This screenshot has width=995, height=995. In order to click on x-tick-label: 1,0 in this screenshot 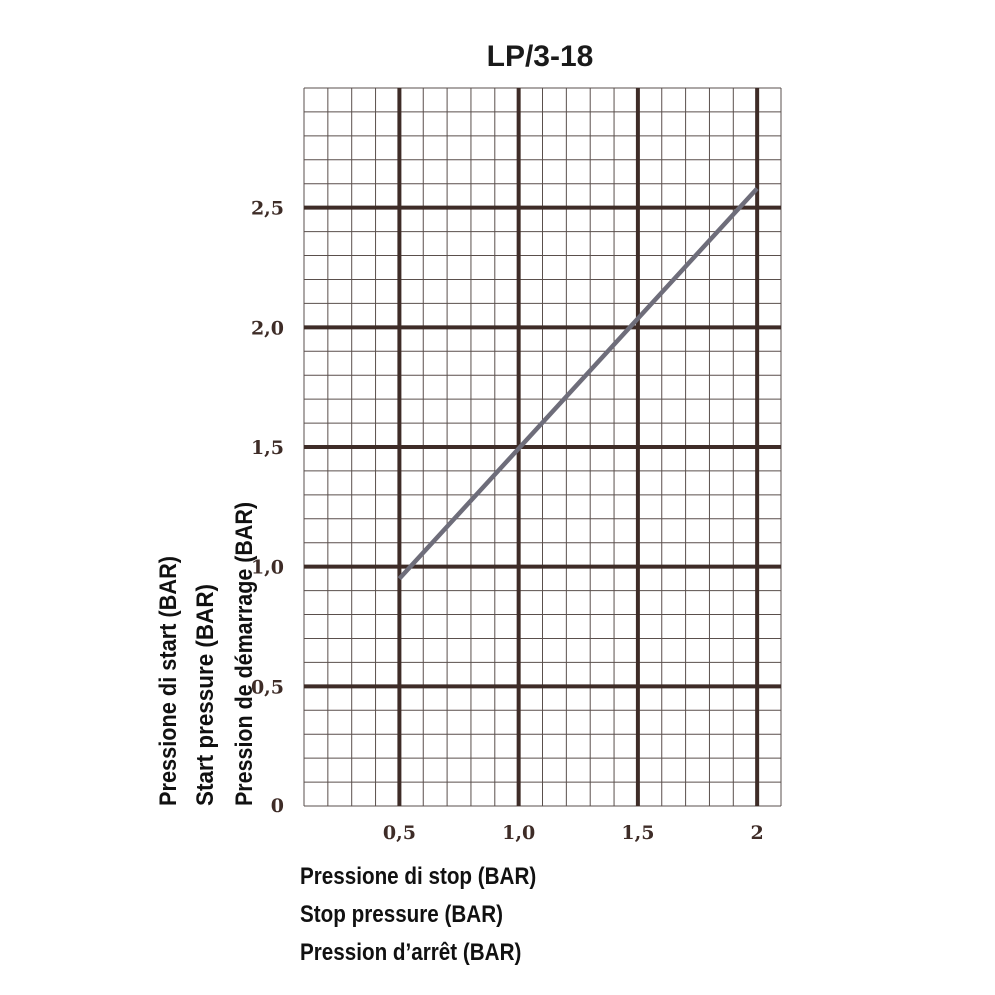, I will do `click(518, 833)`.